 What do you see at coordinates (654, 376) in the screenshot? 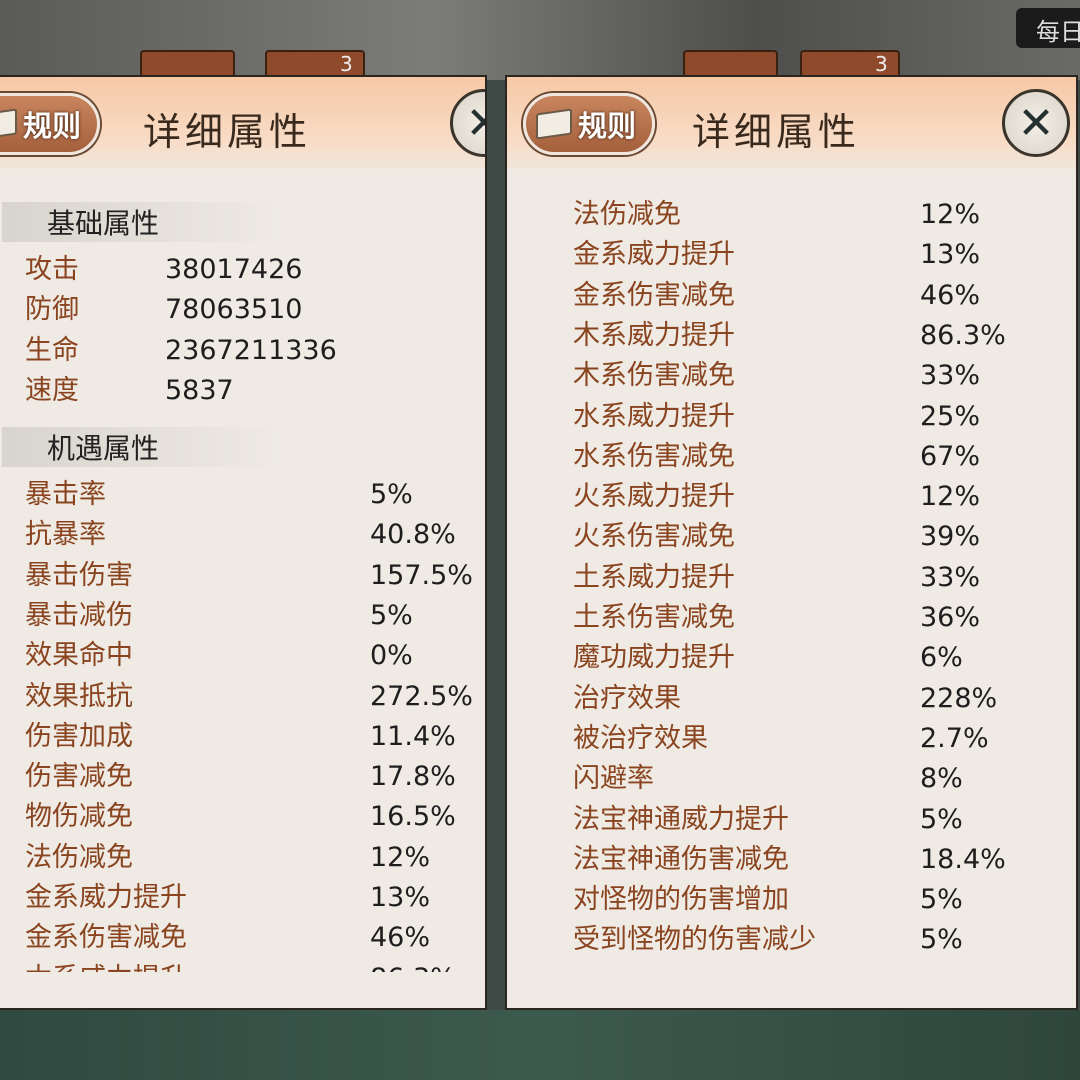
I see `attribute-label: 木系伤害减免` at bounding box center [654, 376].